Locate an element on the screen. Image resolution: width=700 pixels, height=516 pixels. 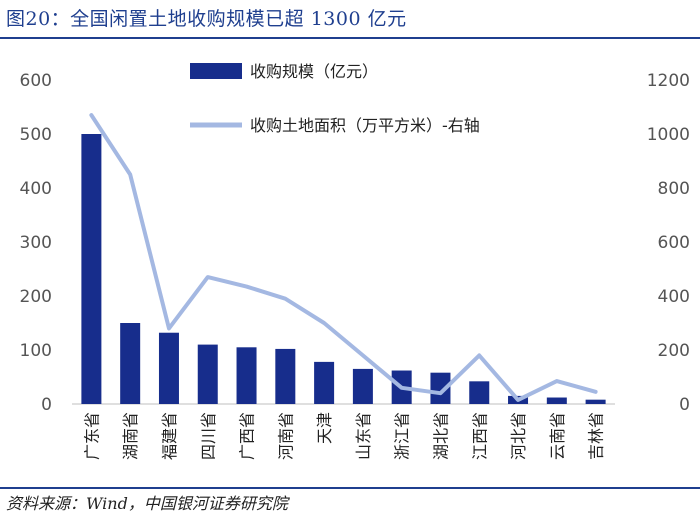
bar-福建省 is located at coordinates (168, 368).